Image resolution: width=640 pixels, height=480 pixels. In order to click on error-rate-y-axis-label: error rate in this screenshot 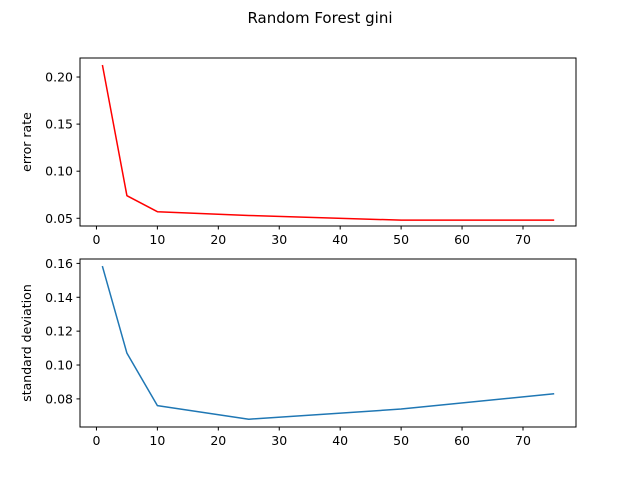, I will do `click(26, 142)`.